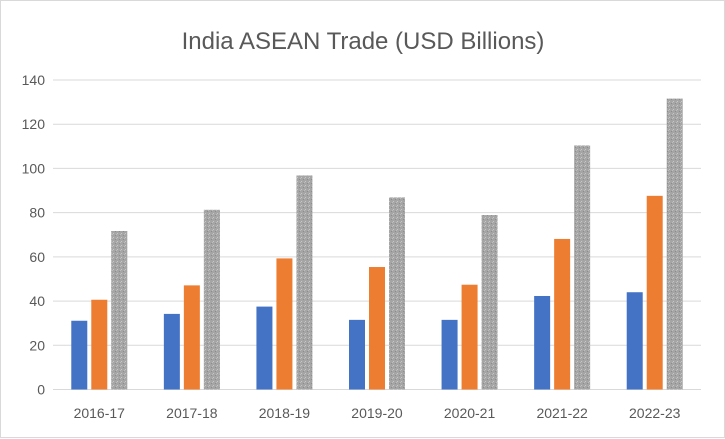  Describe the element at coordinates (363, 41) in the screenshot. I see `chart-title: India ASEAN Trade (USD Billions)` at that location.